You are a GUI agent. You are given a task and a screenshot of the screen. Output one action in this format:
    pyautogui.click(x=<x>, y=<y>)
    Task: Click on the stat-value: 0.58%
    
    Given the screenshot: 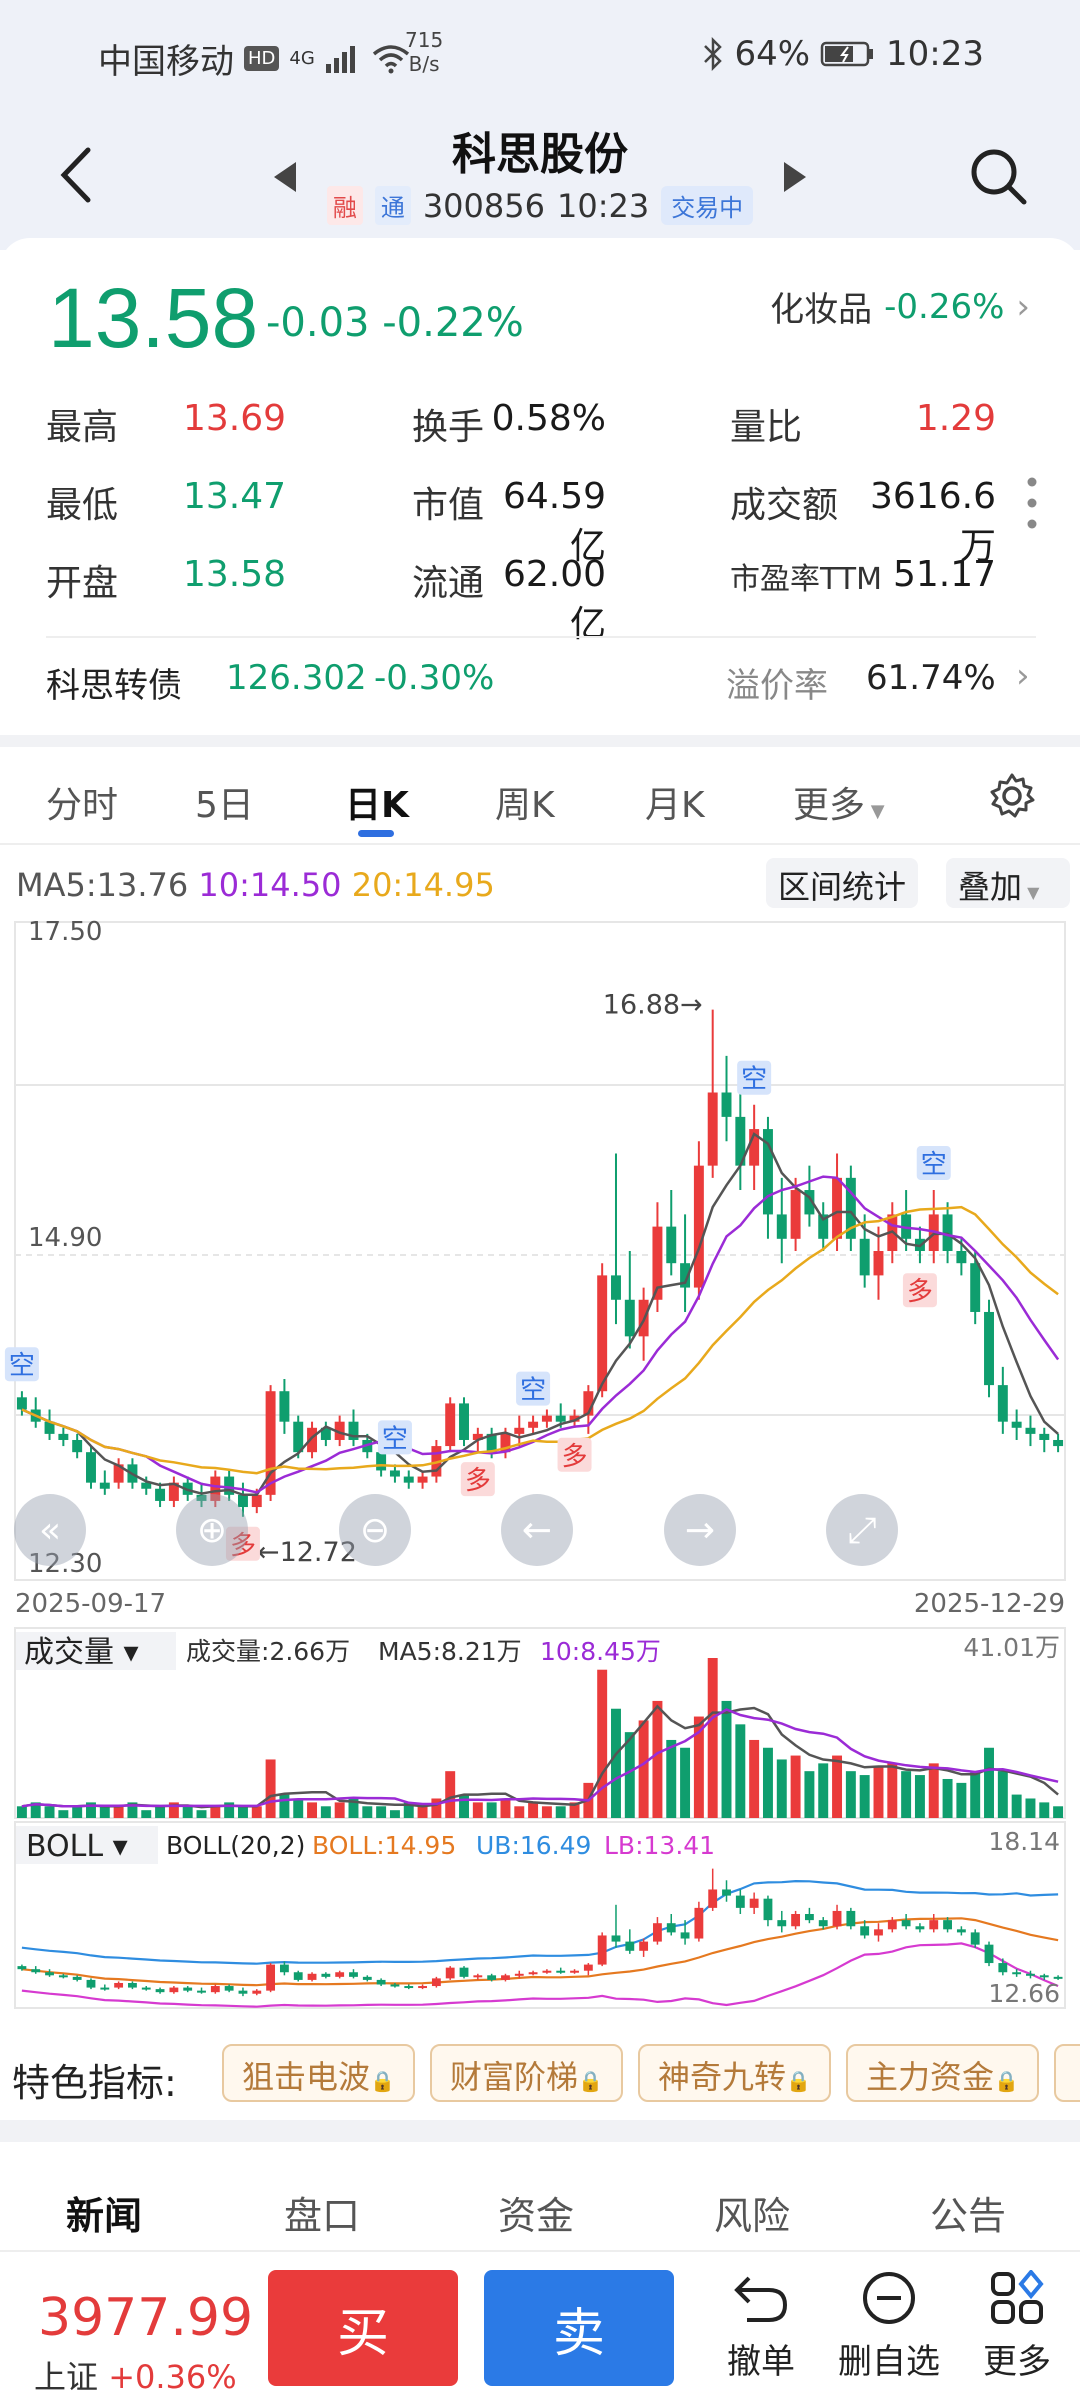 What is the action you would take?
    pyautogui.click(x=548, y=418)
    